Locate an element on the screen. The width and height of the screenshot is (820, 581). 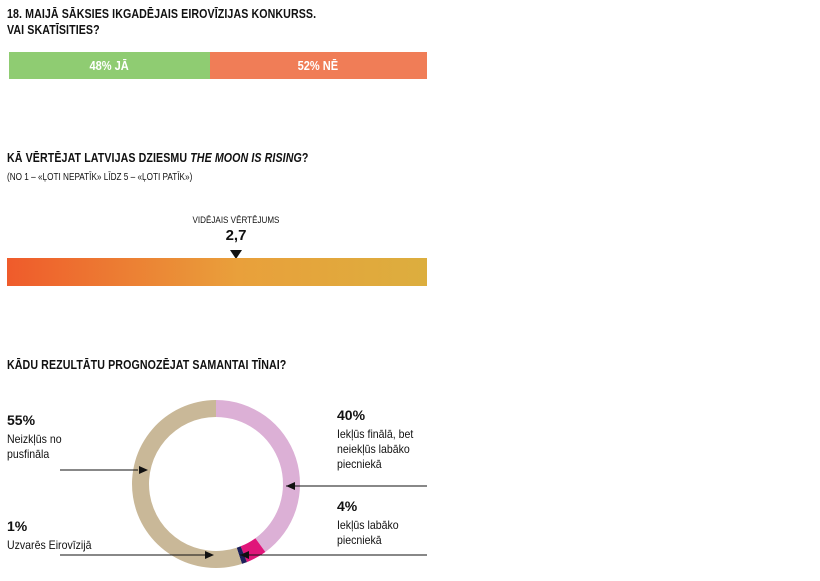
average-caption: VIDĒJAIS VĒRTĒJUMS is located at coordinates (236, 220).